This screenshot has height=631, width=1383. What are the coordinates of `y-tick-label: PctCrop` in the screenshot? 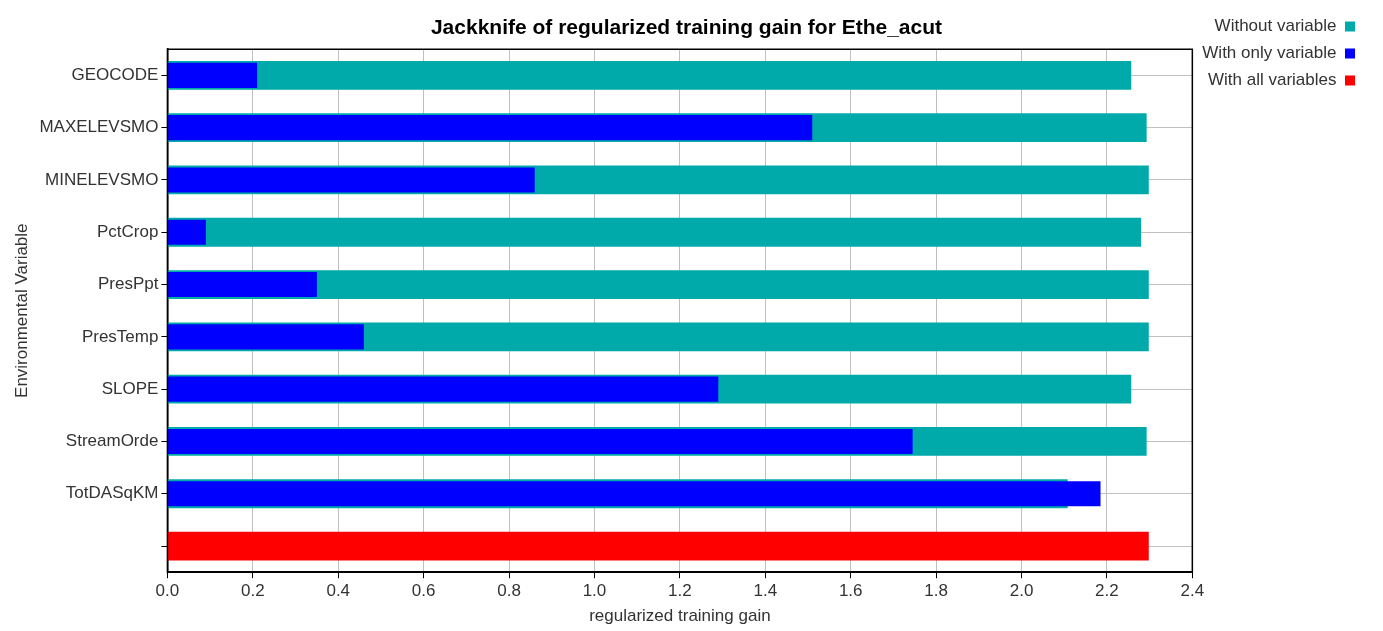 It's located at (128, 231).